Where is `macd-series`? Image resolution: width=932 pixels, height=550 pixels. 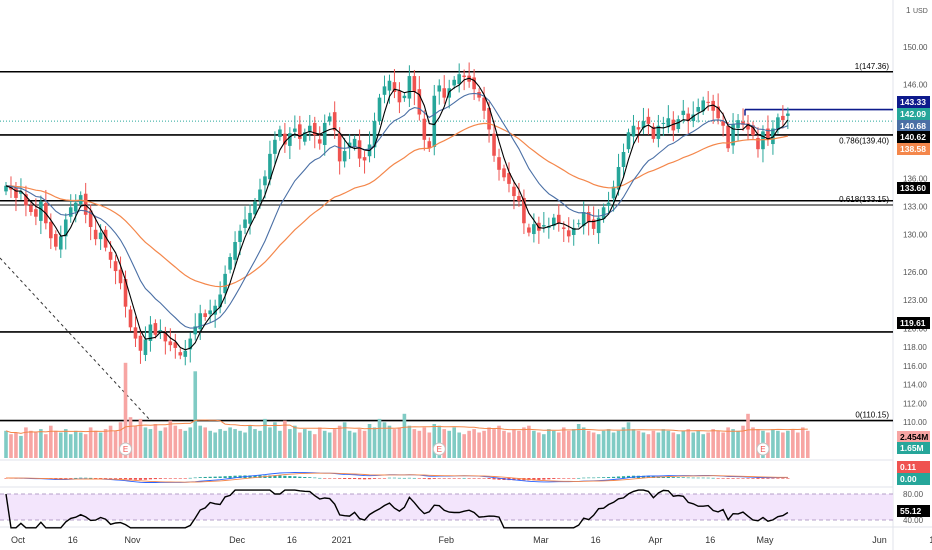
macd-series is located at coordinates (397, 477).